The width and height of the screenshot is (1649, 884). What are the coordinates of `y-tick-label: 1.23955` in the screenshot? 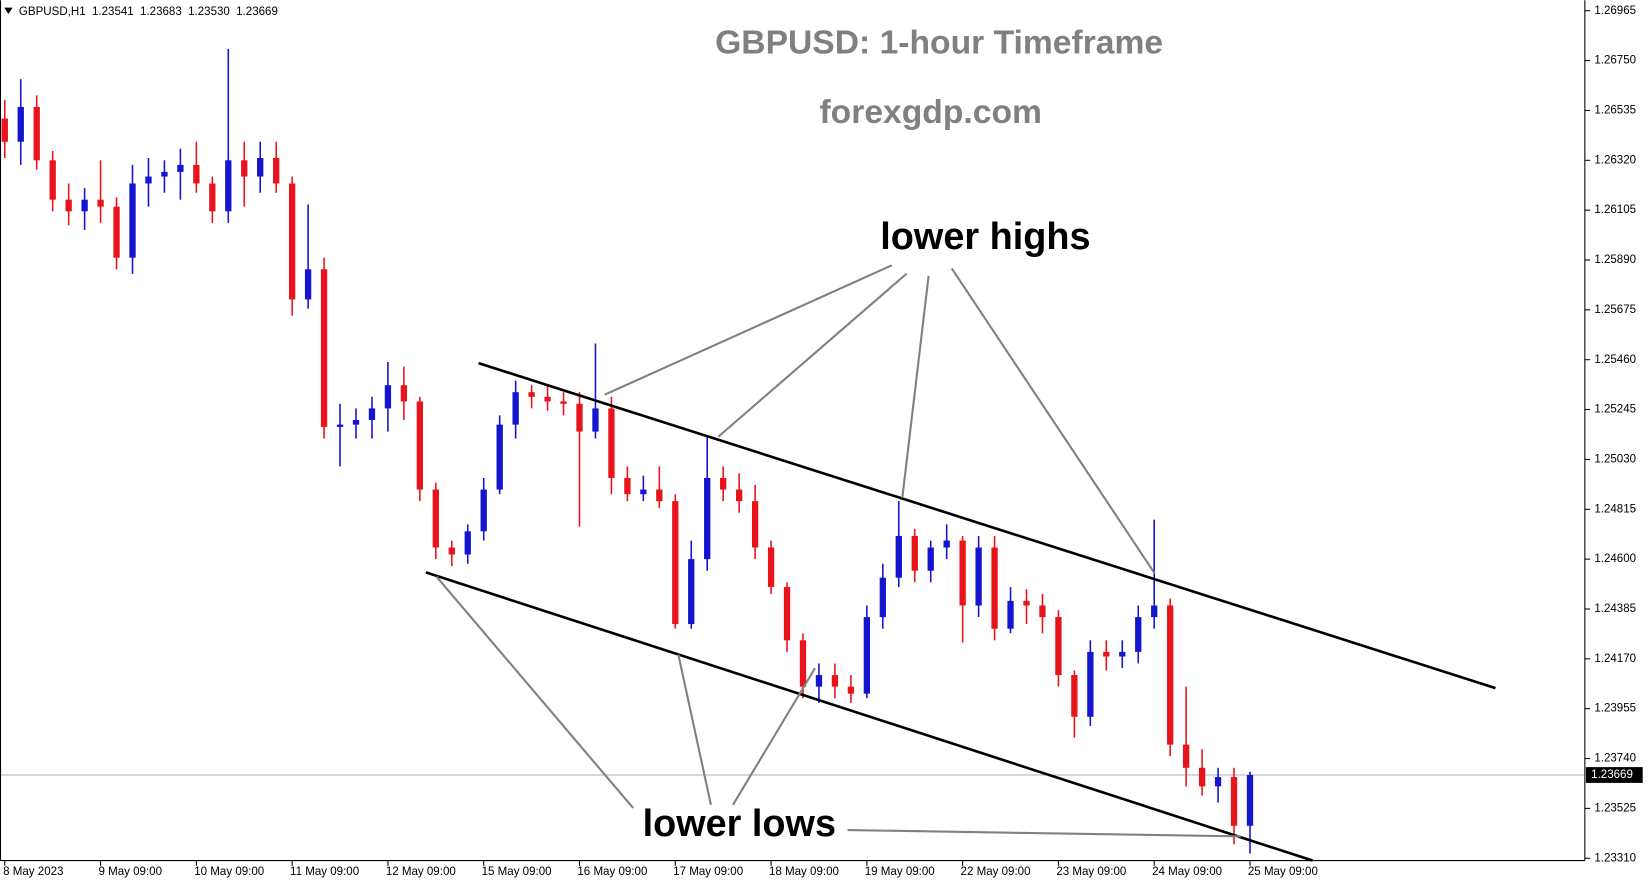 It's located at (1615, 709).